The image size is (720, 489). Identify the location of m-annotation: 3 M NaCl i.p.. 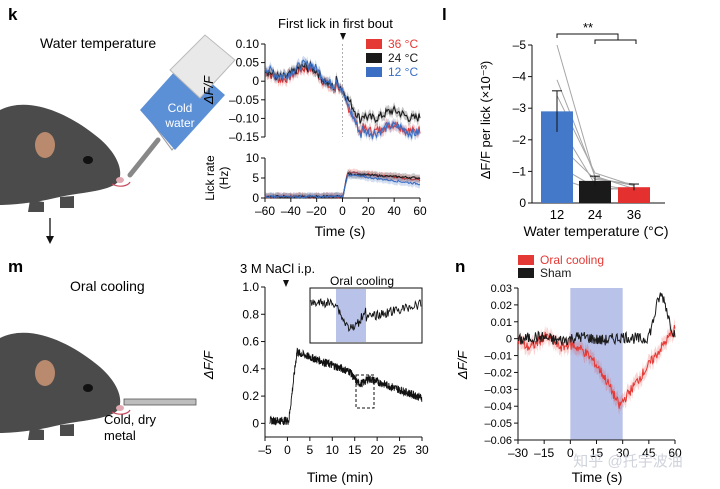
(277, 268).